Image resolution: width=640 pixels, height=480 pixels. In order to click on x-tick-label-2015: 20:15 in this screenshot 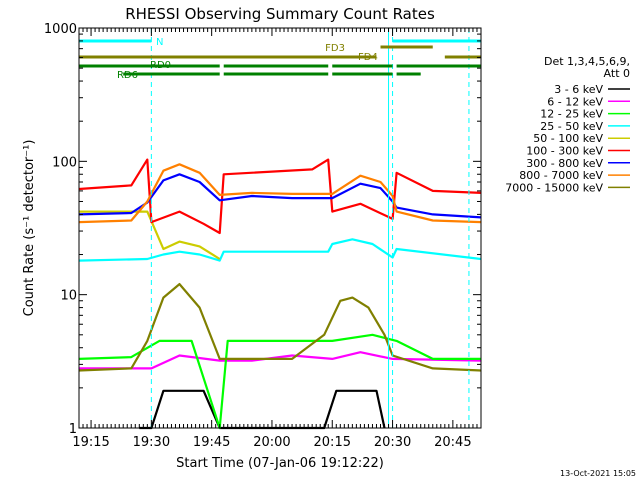, I will do `click(332, 442)`.